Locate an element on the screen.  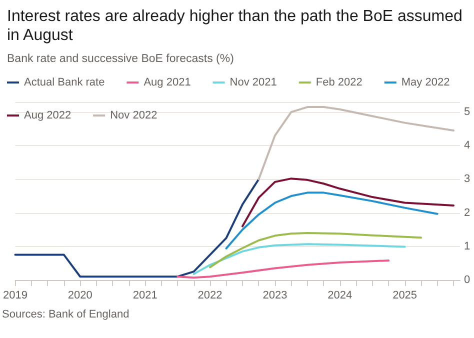
y-tick-label: 5 is located at coordinates (467, 112).